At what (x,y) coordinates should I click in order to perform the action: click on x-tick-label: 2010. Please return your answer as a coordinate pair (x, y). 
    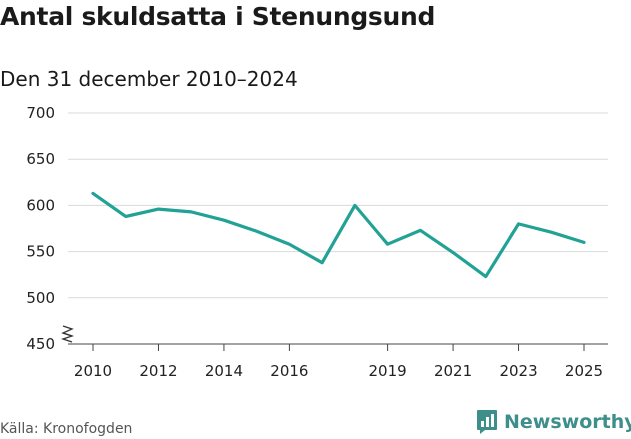
    Looking at the image, I should click on (93, 371).